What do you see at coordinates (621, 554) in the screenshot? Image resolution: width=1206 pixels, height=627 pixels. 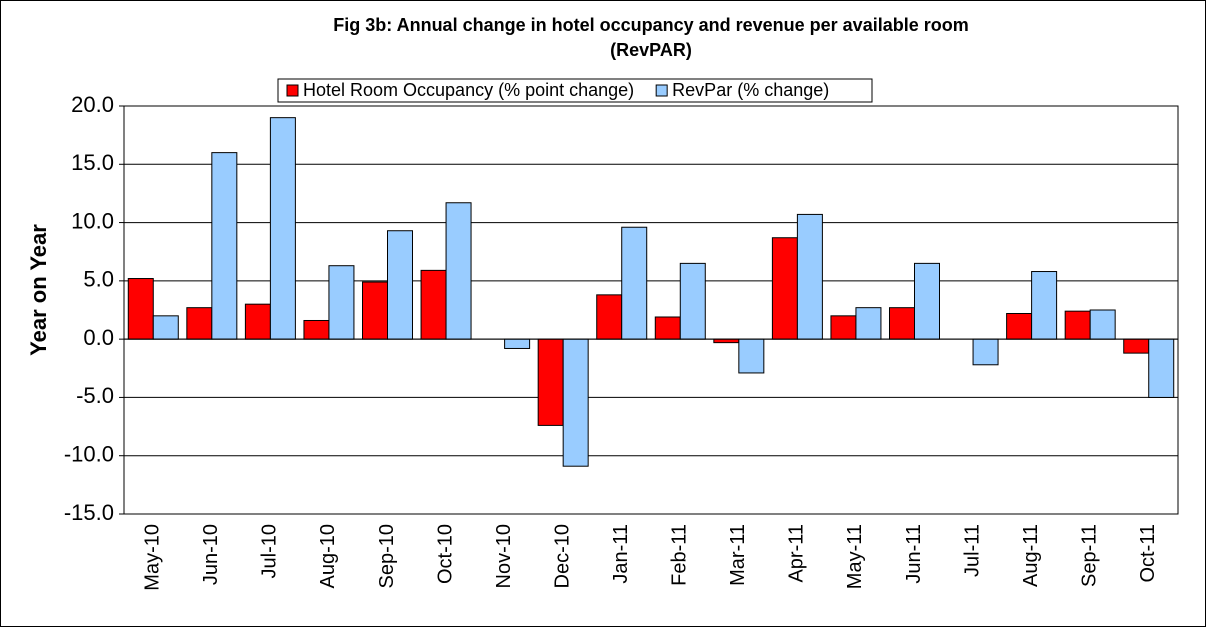 I see `x-tick-label: Jan-11` at bounding box center [621, 554].